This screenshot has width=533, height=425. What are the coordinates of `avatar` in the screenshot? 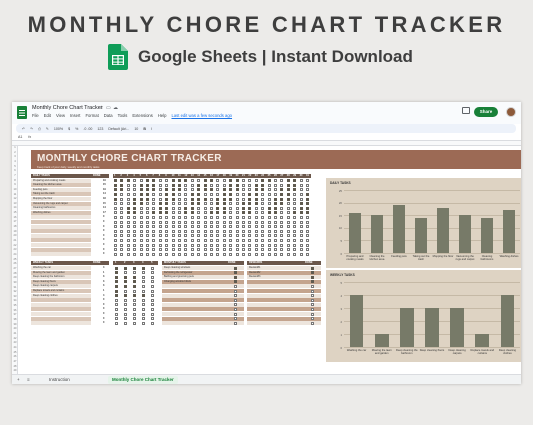 It's located at (511, 112).